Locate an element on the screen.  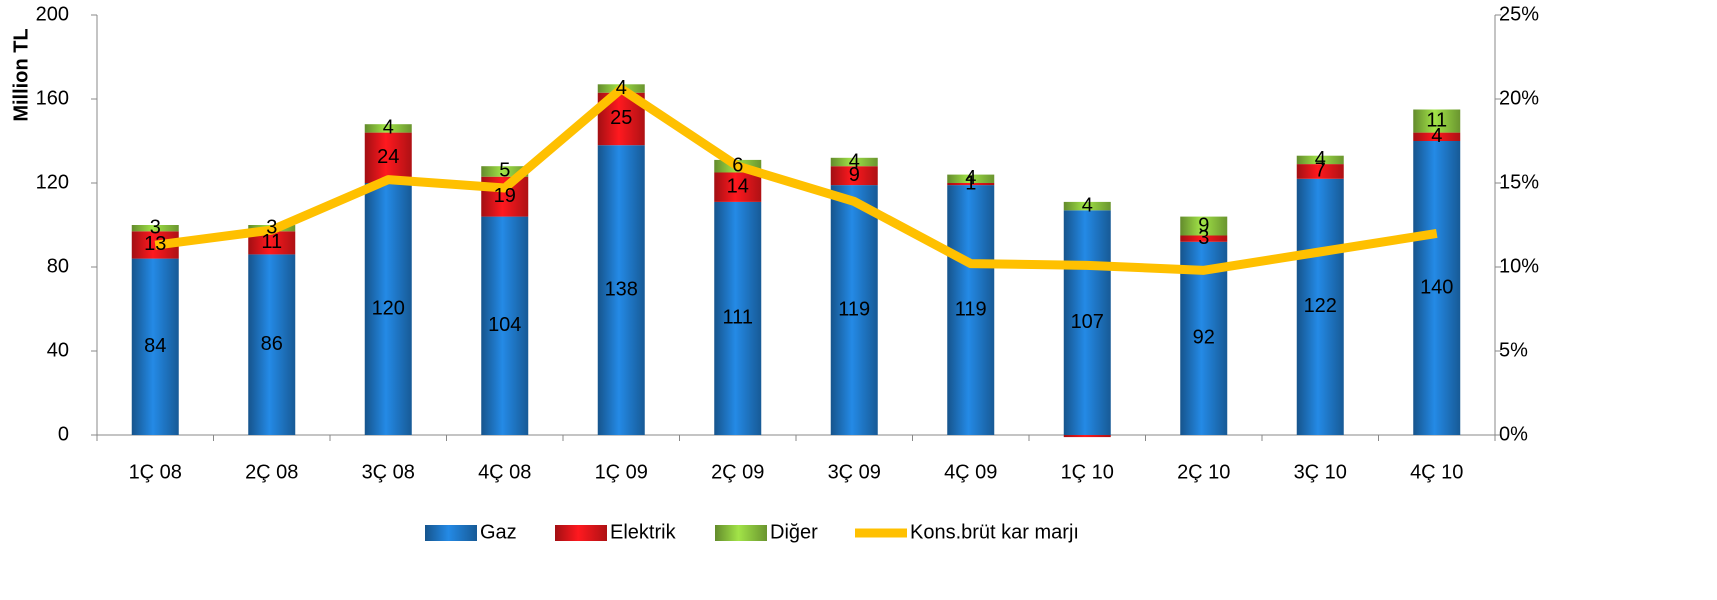
data-label: 104 is located at coordinates (504, 325).